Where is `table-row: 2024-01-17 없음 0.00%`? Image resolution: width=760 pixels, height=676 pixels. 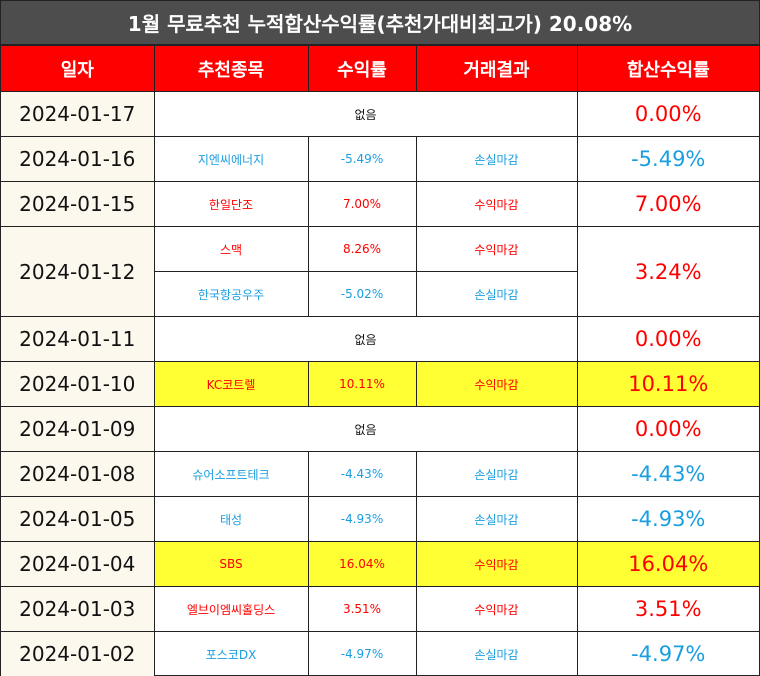
table-row: 2024-01-17 없음 0.00% is located at coordinates (380, 114).